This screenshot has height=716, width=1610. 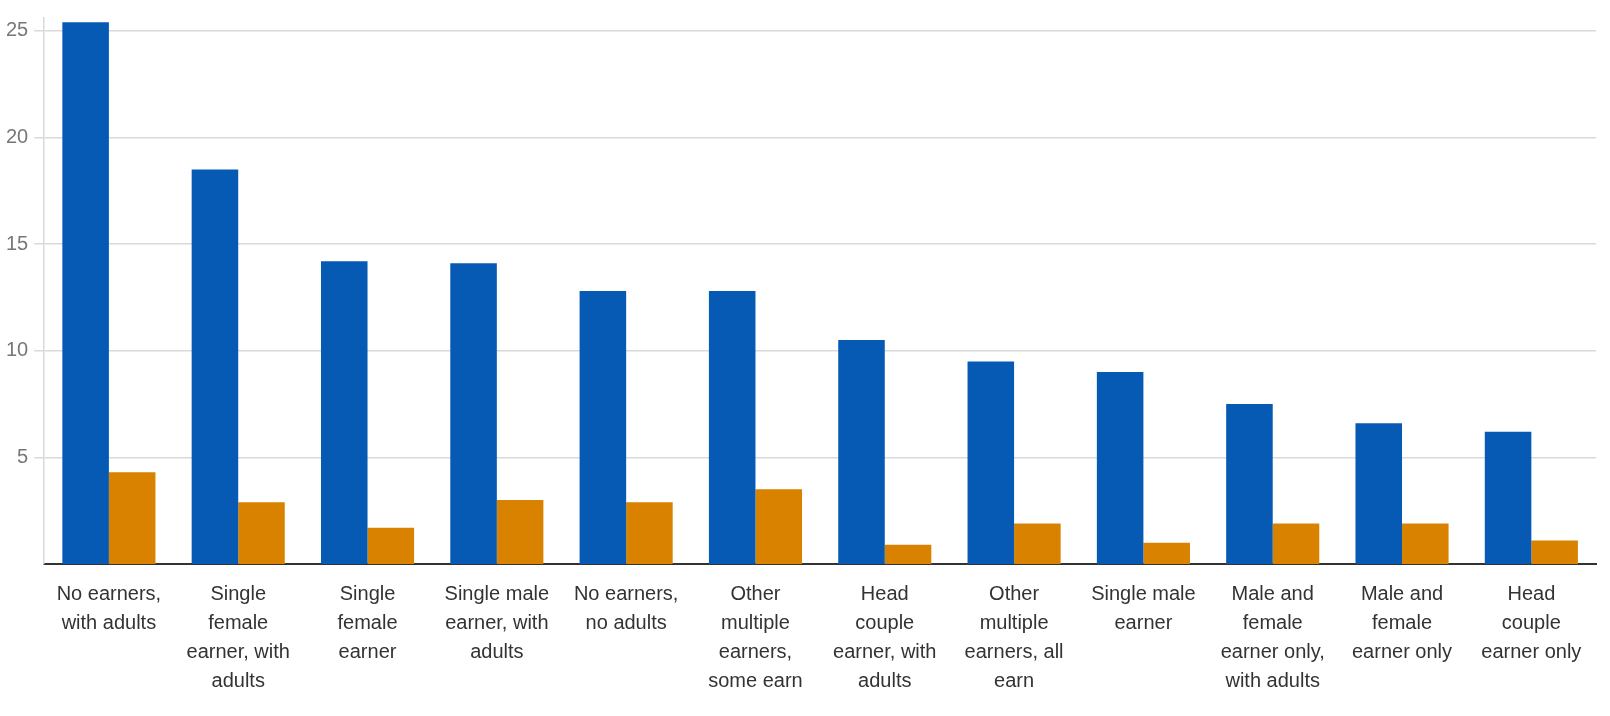 What do you see at coordinates (1143, 608) in the screenshot?
I see `x-tick-label: Single male earner` at bounding box center [1143, 608].